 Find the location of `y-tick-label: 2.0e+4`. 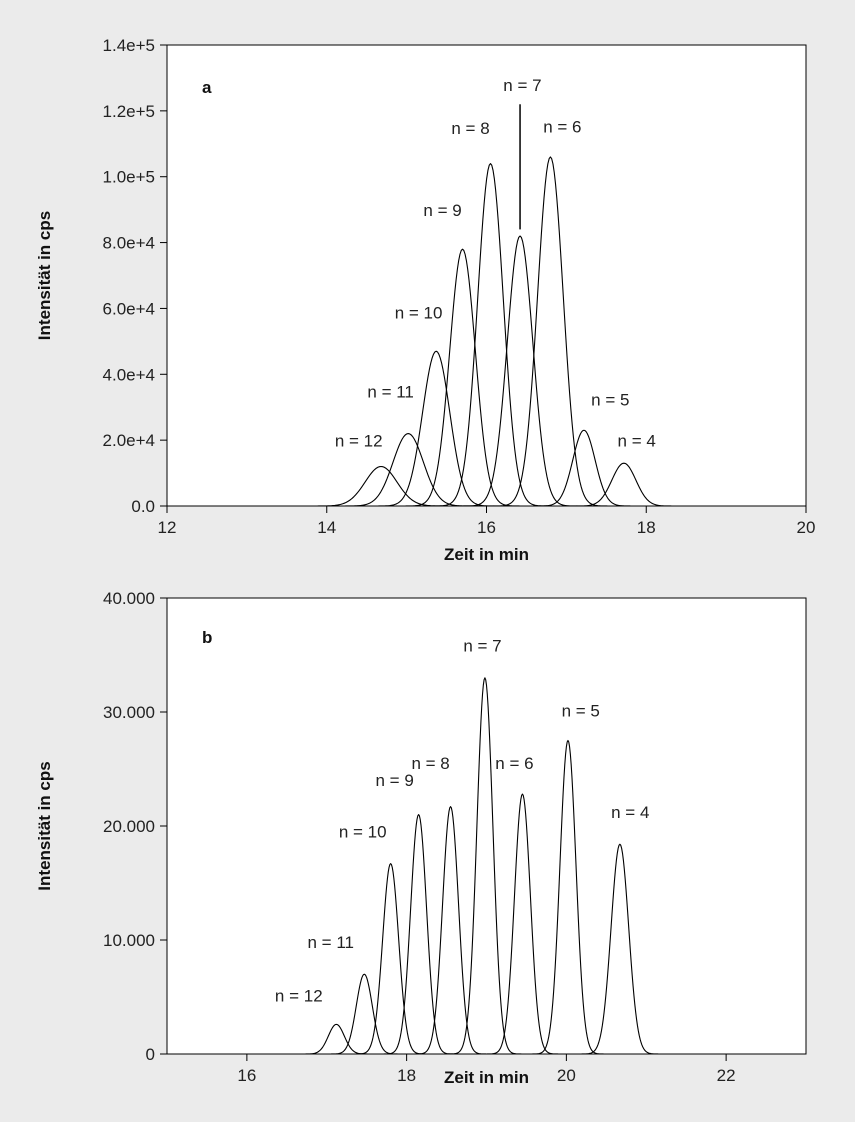

y-tick-label: 2.0e+4 is located at coordinates (129, 440).